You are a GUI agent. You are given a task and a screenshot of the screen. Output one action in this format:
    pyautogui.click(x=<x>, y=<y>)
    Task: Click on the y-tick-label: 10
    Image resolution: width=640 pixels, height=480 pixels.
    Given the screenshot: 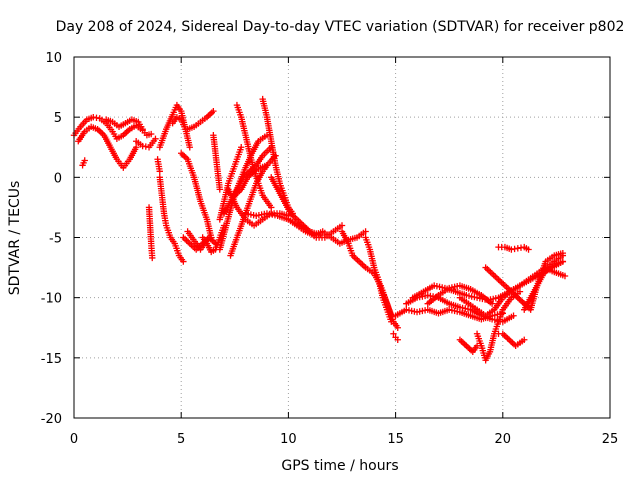 What is the action you would take?
    pyautogui.click(x=53, y=58)
    